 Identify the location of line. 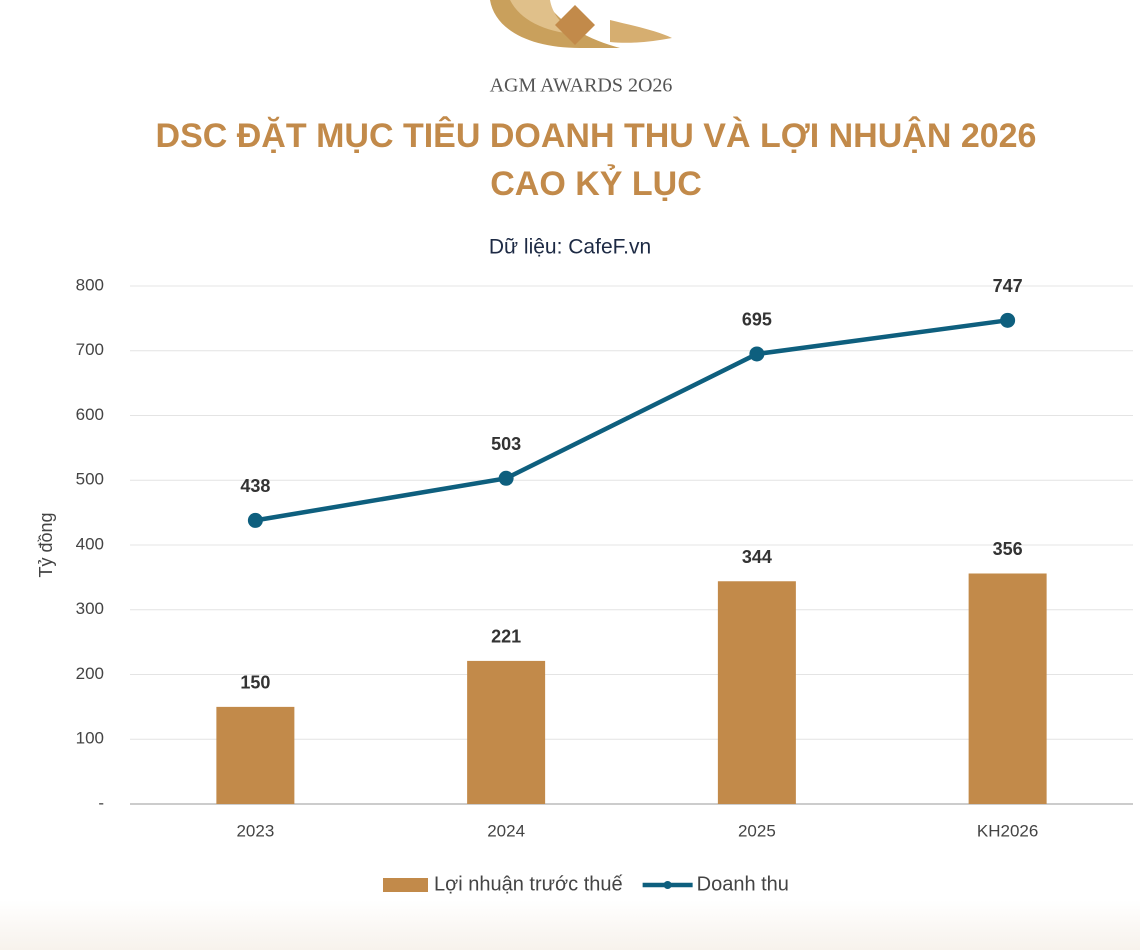
(631, 420).